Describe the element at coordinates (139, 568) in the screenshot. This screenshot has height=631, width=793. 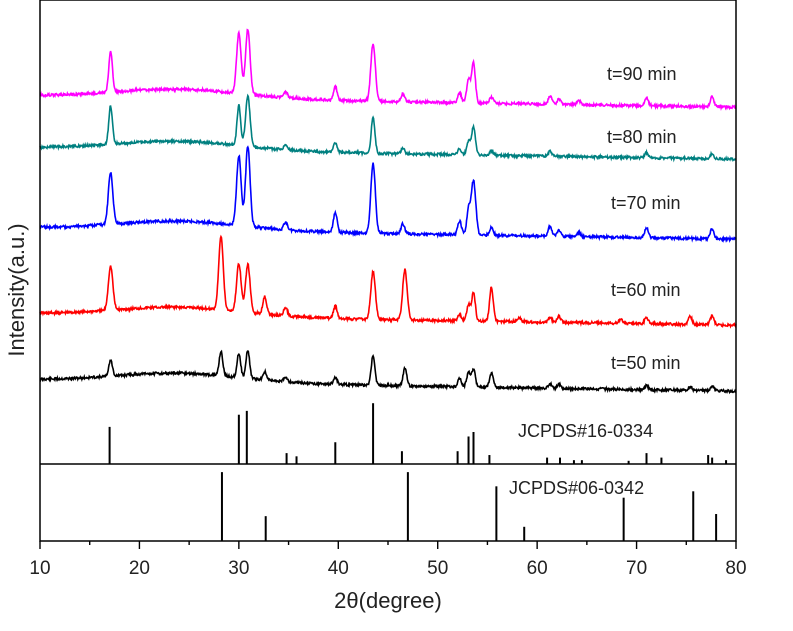
I see `x-tick-label: 20` at that location.